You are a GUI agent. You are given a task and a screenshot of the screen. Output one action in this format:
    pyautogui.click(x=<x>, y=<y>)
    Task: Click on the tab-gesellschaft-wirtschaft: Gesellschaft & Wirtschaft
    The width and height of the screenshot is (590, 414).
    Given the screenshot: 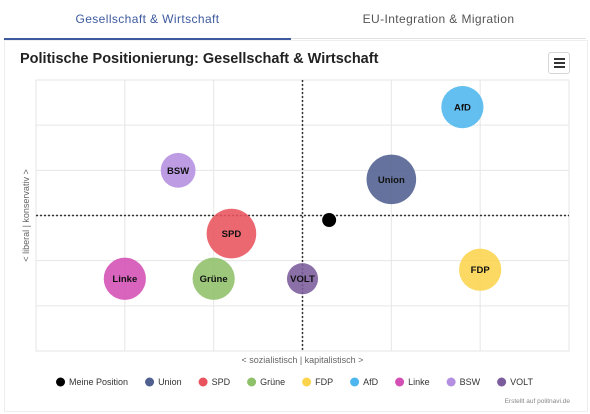 What is the action you would take?
    pyautogui.click(x=147, y=20)
    